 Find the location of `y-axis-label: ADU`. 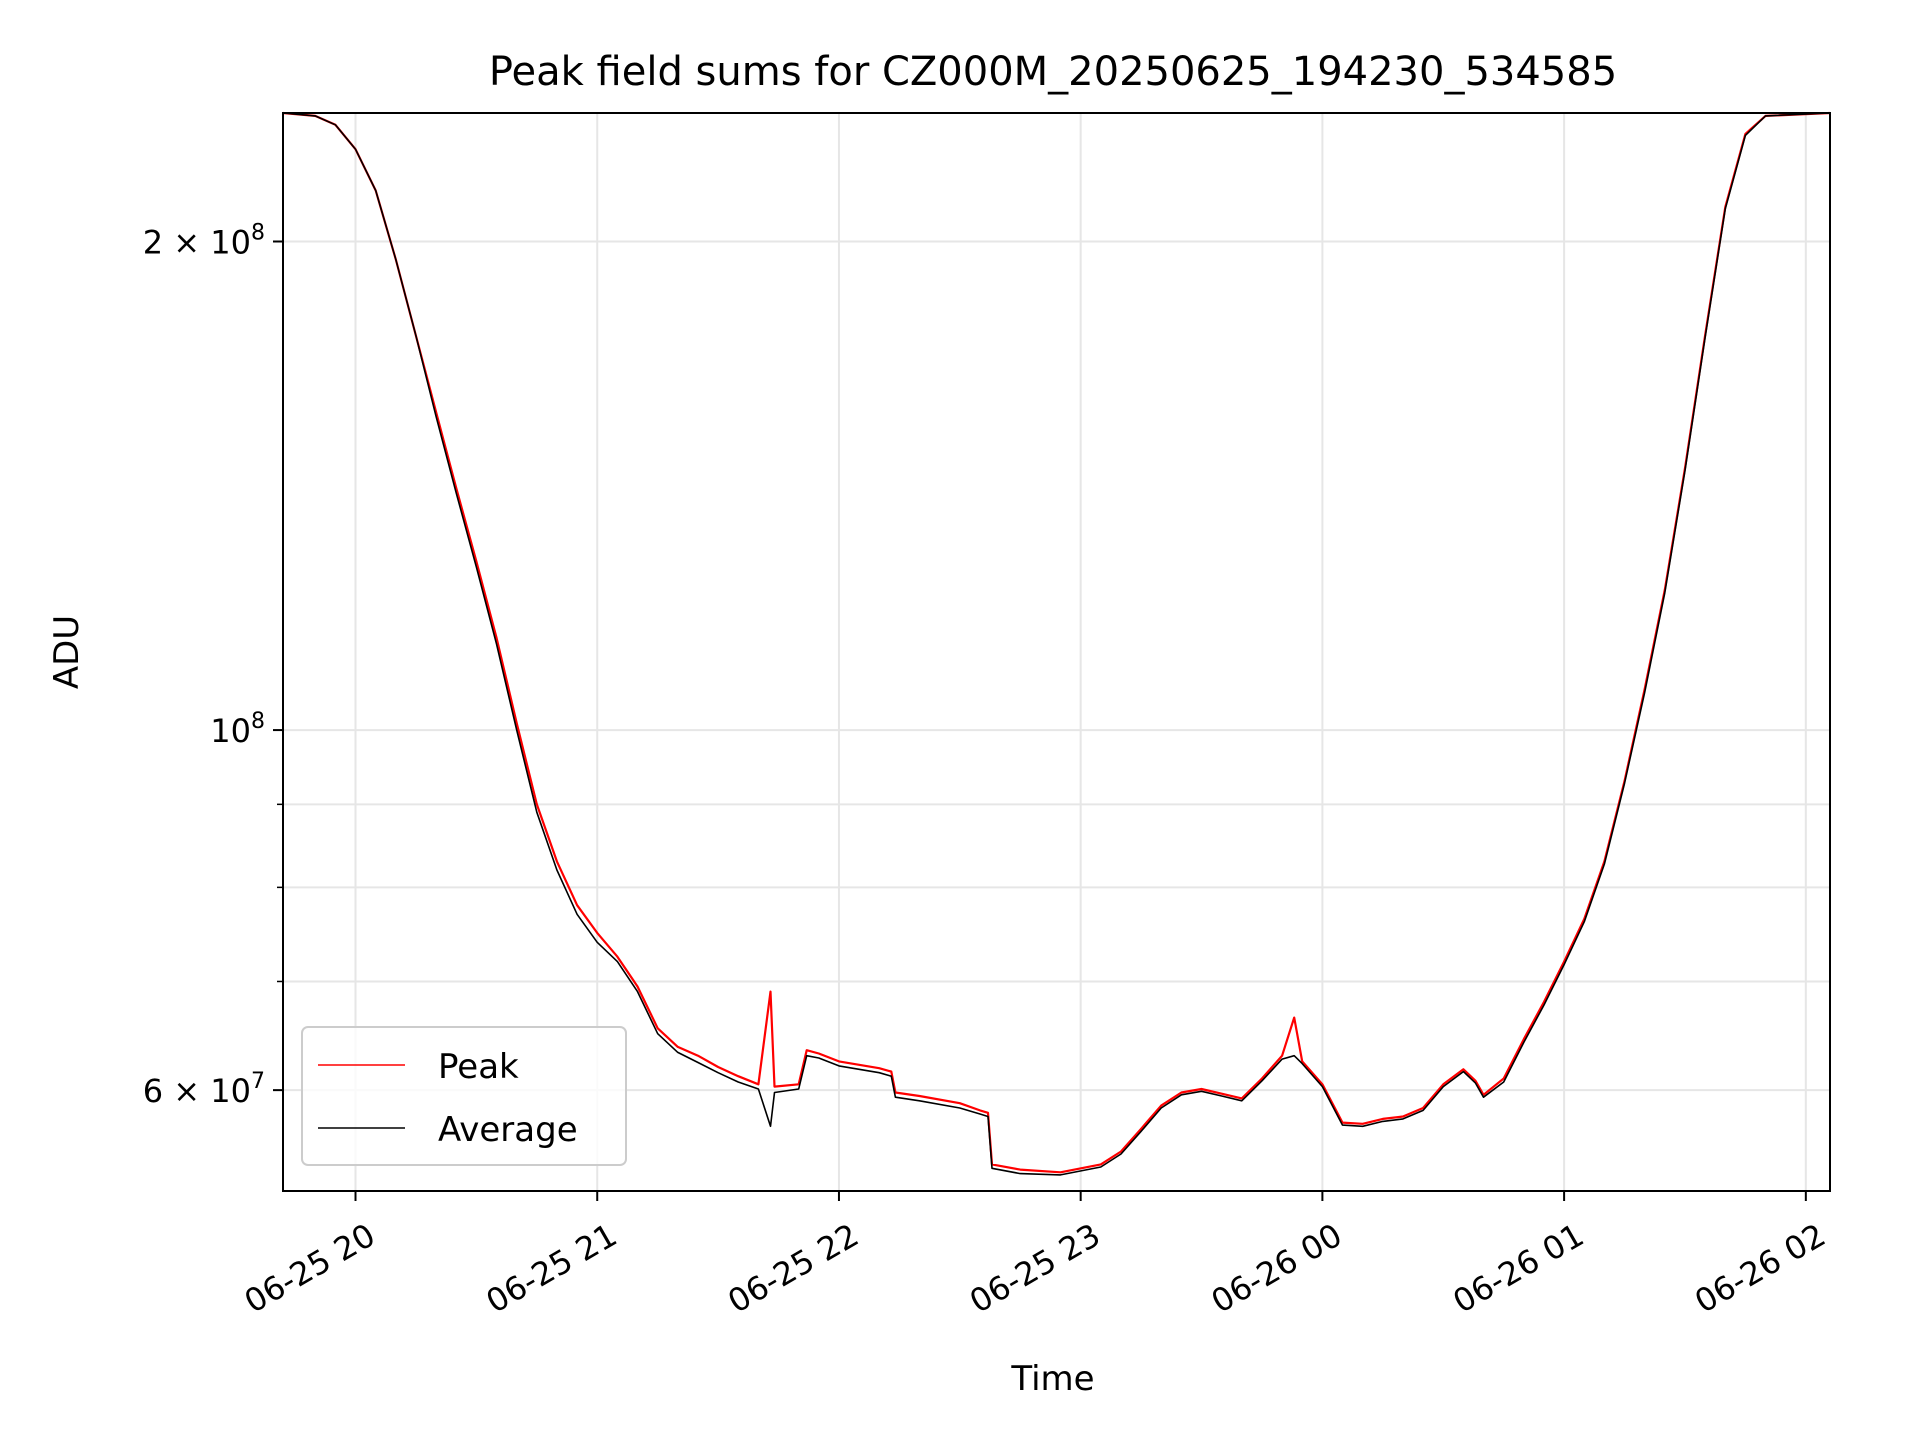

y-axis-label: ADU is located at coordinates (67, 652).